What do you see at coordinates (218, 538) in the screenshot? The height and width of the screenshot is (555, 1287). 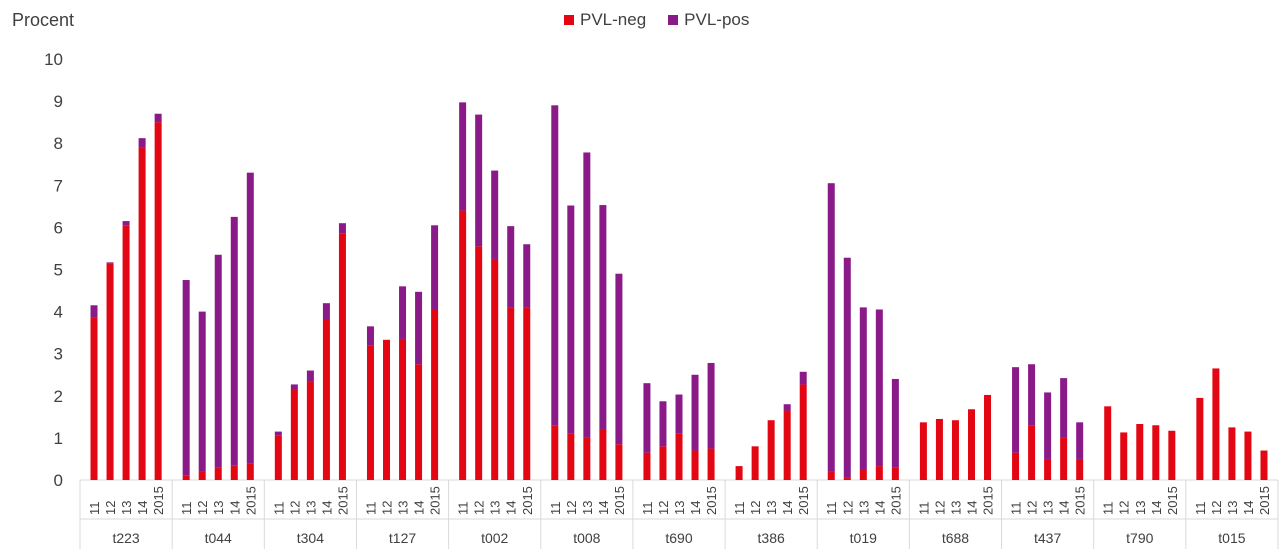 I see `x-group-label: t044` at bounding box center [218, 538].